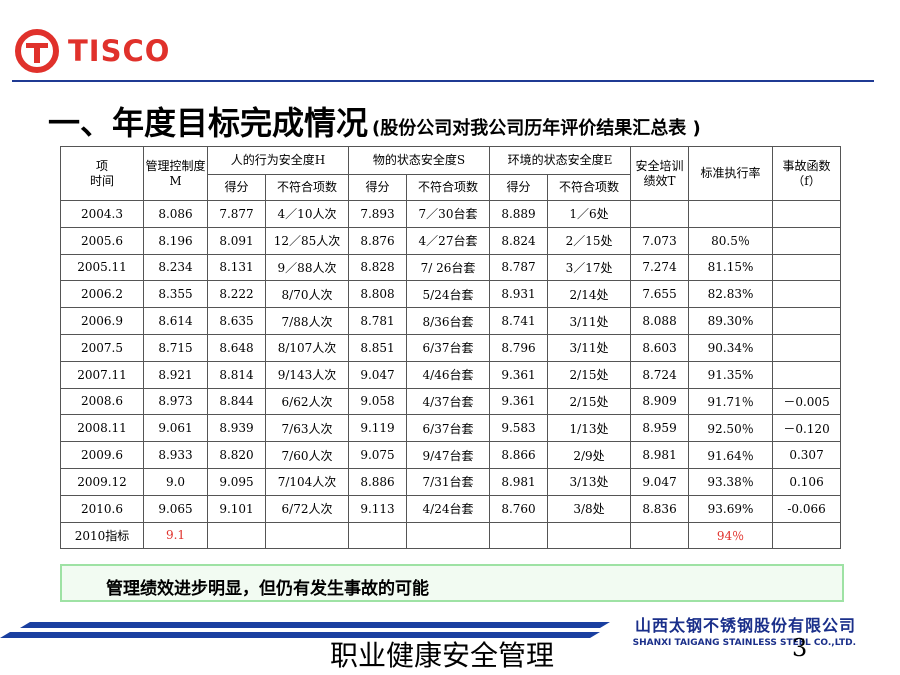  I want to click on company-name-cn: 山西太钢不锈钢股份有限公司, so click(745, 625).